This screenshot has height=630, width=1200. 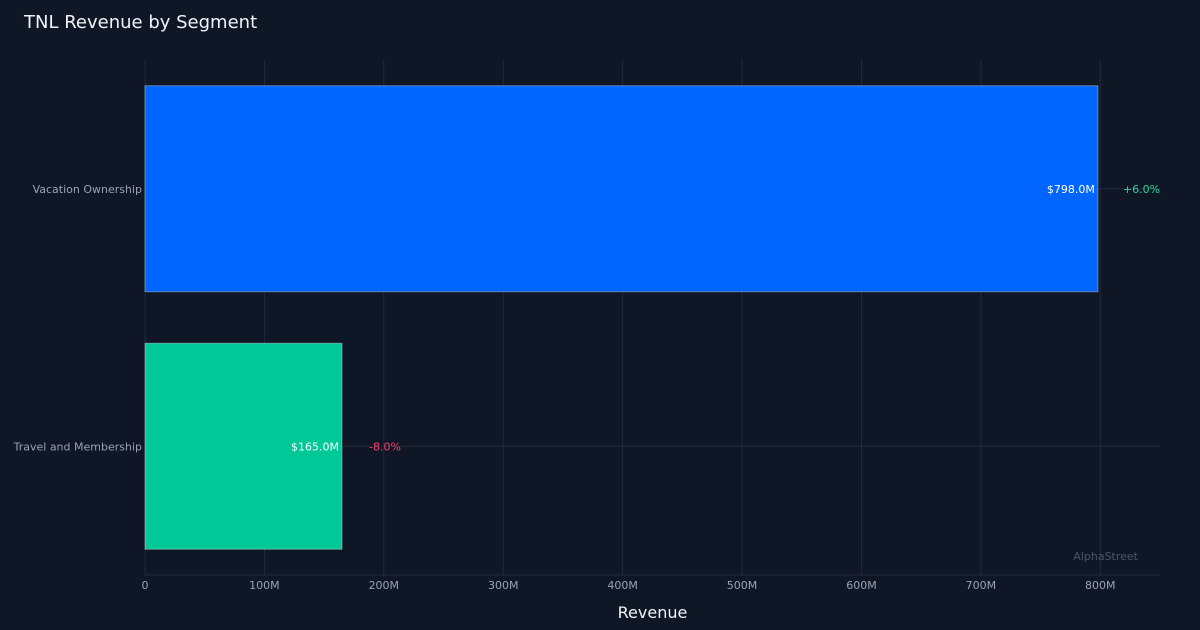 What do you see at coordinates (87, 189) in the screenshot?
I see `y-tick-label: Vacation Ownership` at bounding box center [87, 189].